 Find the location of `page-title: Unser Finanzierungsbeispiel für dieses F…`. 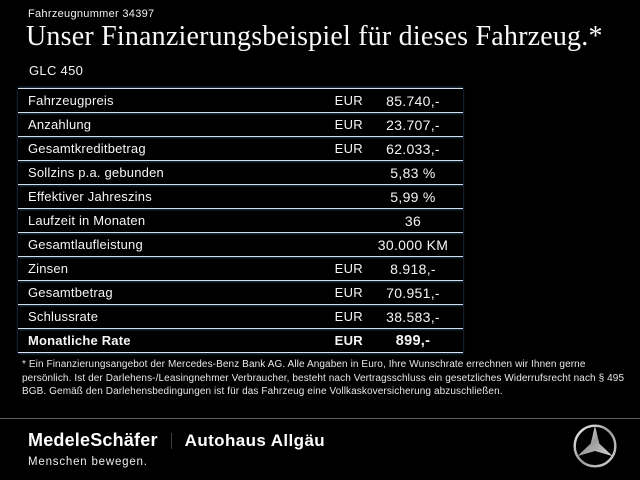

page-title: Unser Finanzierungsbeispiel für dieses F… is located at coordinates (314, 36).